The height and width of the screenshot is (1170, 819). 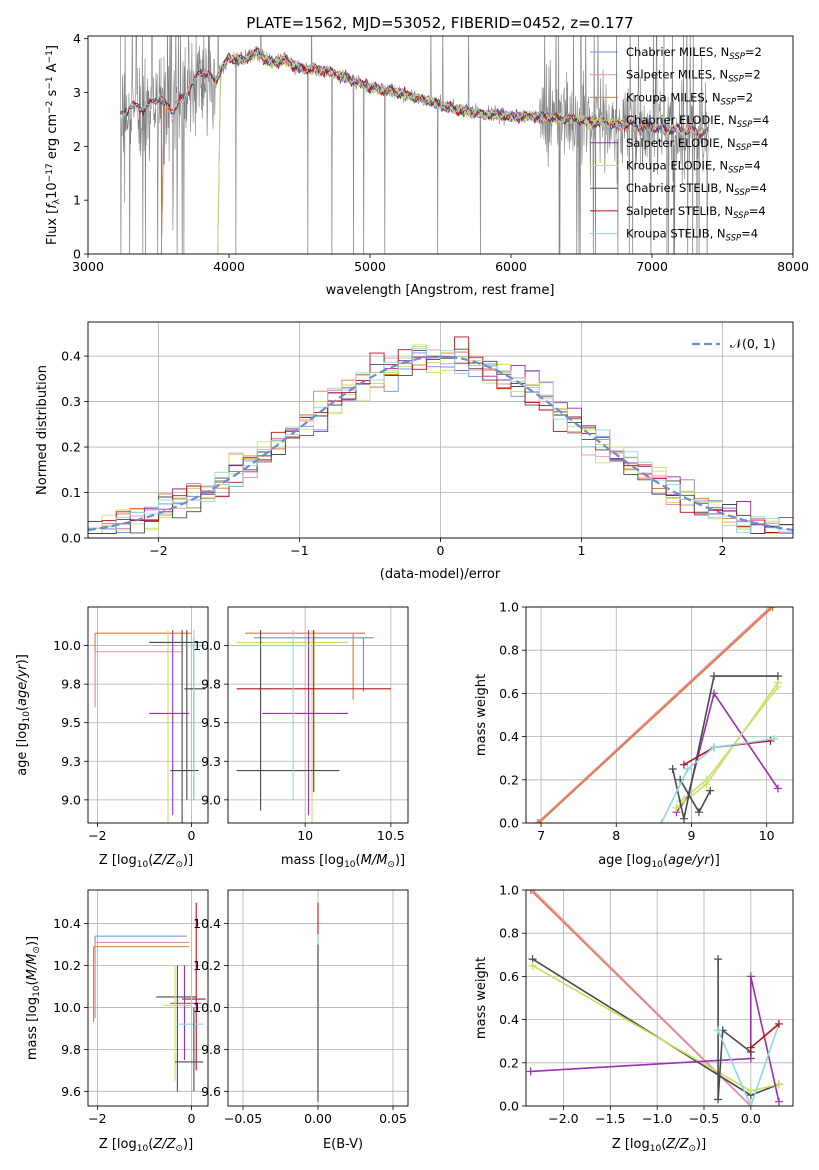 I want to click on weight-series-chabrier-elodie, so click(x=656, y=1028).